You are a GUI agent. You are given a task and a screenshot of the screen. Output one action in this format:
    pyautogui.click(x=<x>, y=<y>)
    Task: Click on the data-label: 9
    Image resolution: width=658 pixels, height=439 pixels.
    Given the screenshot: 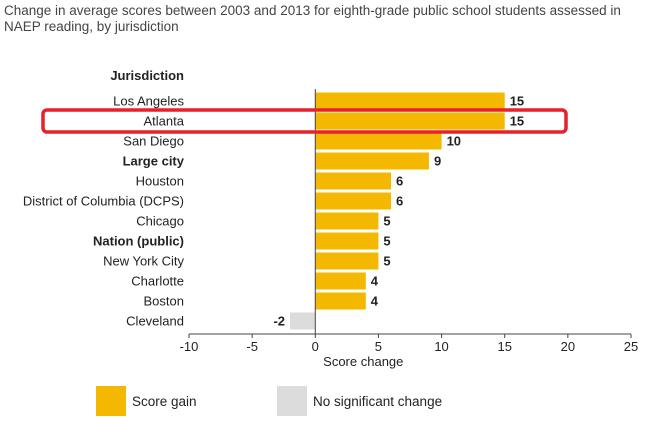 What is the action you would take?
    pyautogui.click(x=437, y=161)
    